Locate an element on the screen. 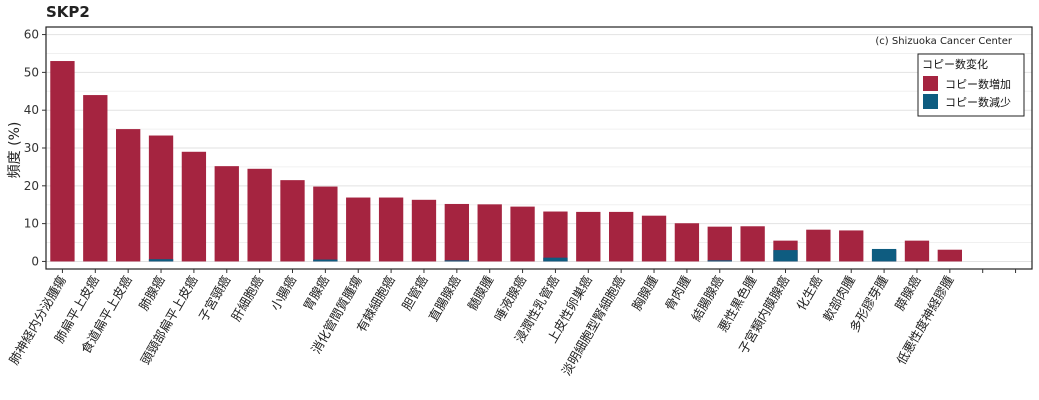 Image resolution: width=1039 pixels, height=400 pixels. legend-title: コピー数変化 is located at coordinates (955, 64).